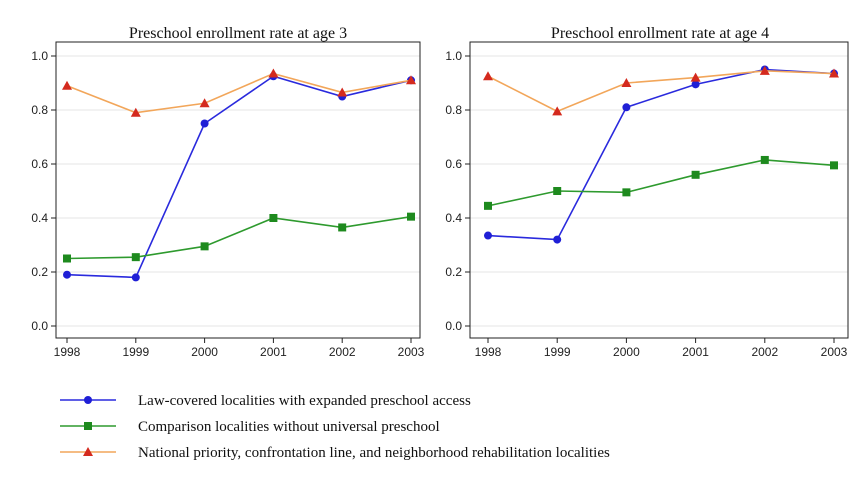  What do you see at coordinates (39, 218) in the screenshot?
I see `panel-1-ytick-label: 0.4` at bounding box center [39, 218].